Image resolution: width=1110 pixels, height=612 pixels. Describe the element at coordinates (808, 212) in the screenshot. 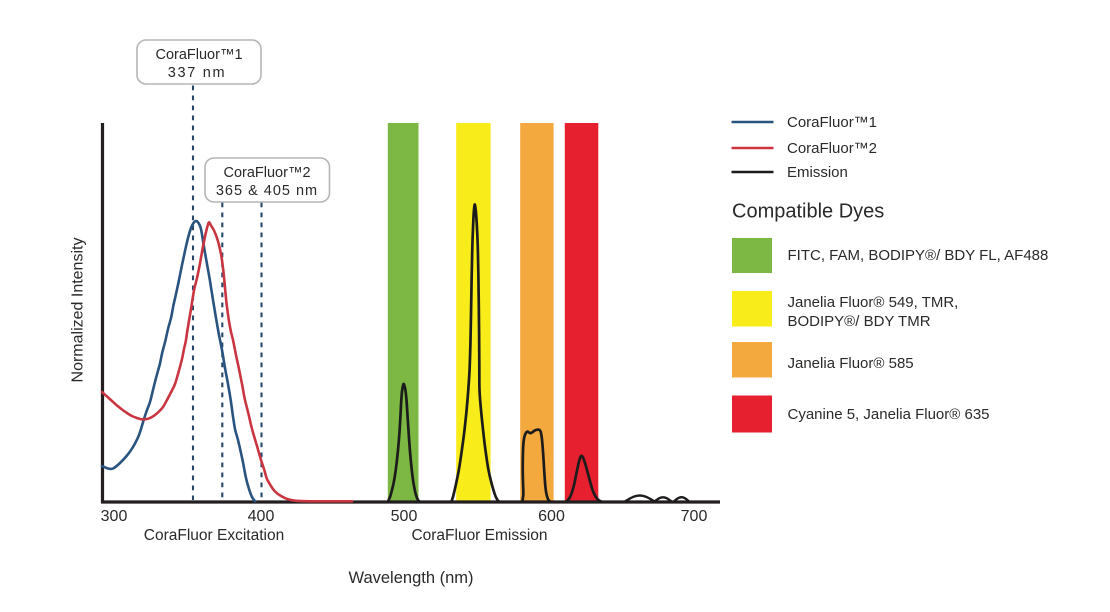

I see `svg-text: Compatible Dyes` at that location.